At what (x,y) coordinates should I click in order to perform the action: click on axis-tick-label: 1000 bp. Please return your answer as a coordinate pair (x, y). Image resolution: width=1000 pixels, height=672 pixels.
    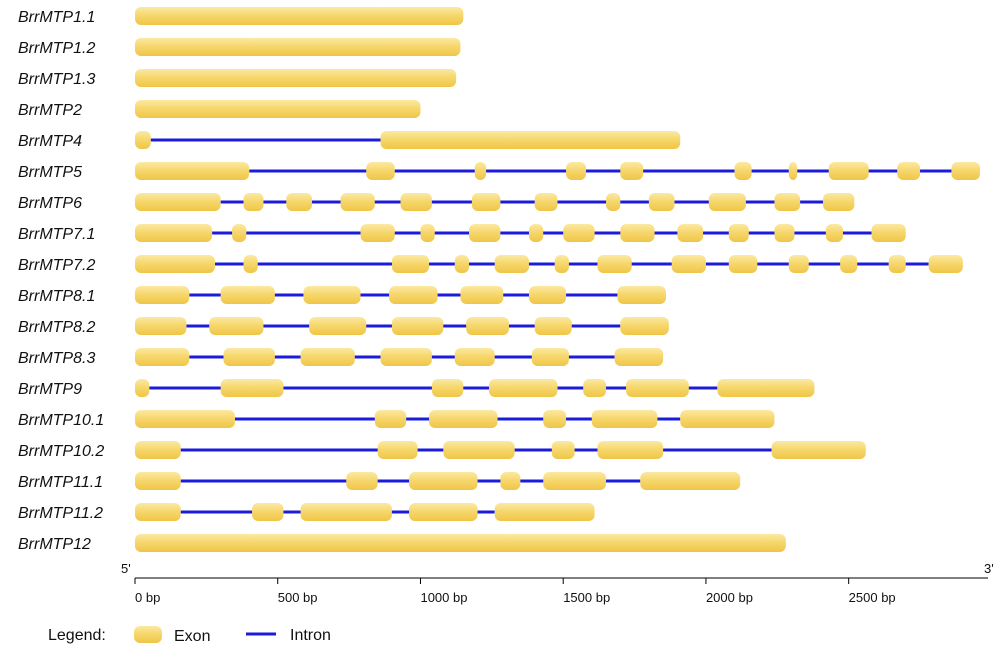
    Looking at the image, I should click on (443, 597).